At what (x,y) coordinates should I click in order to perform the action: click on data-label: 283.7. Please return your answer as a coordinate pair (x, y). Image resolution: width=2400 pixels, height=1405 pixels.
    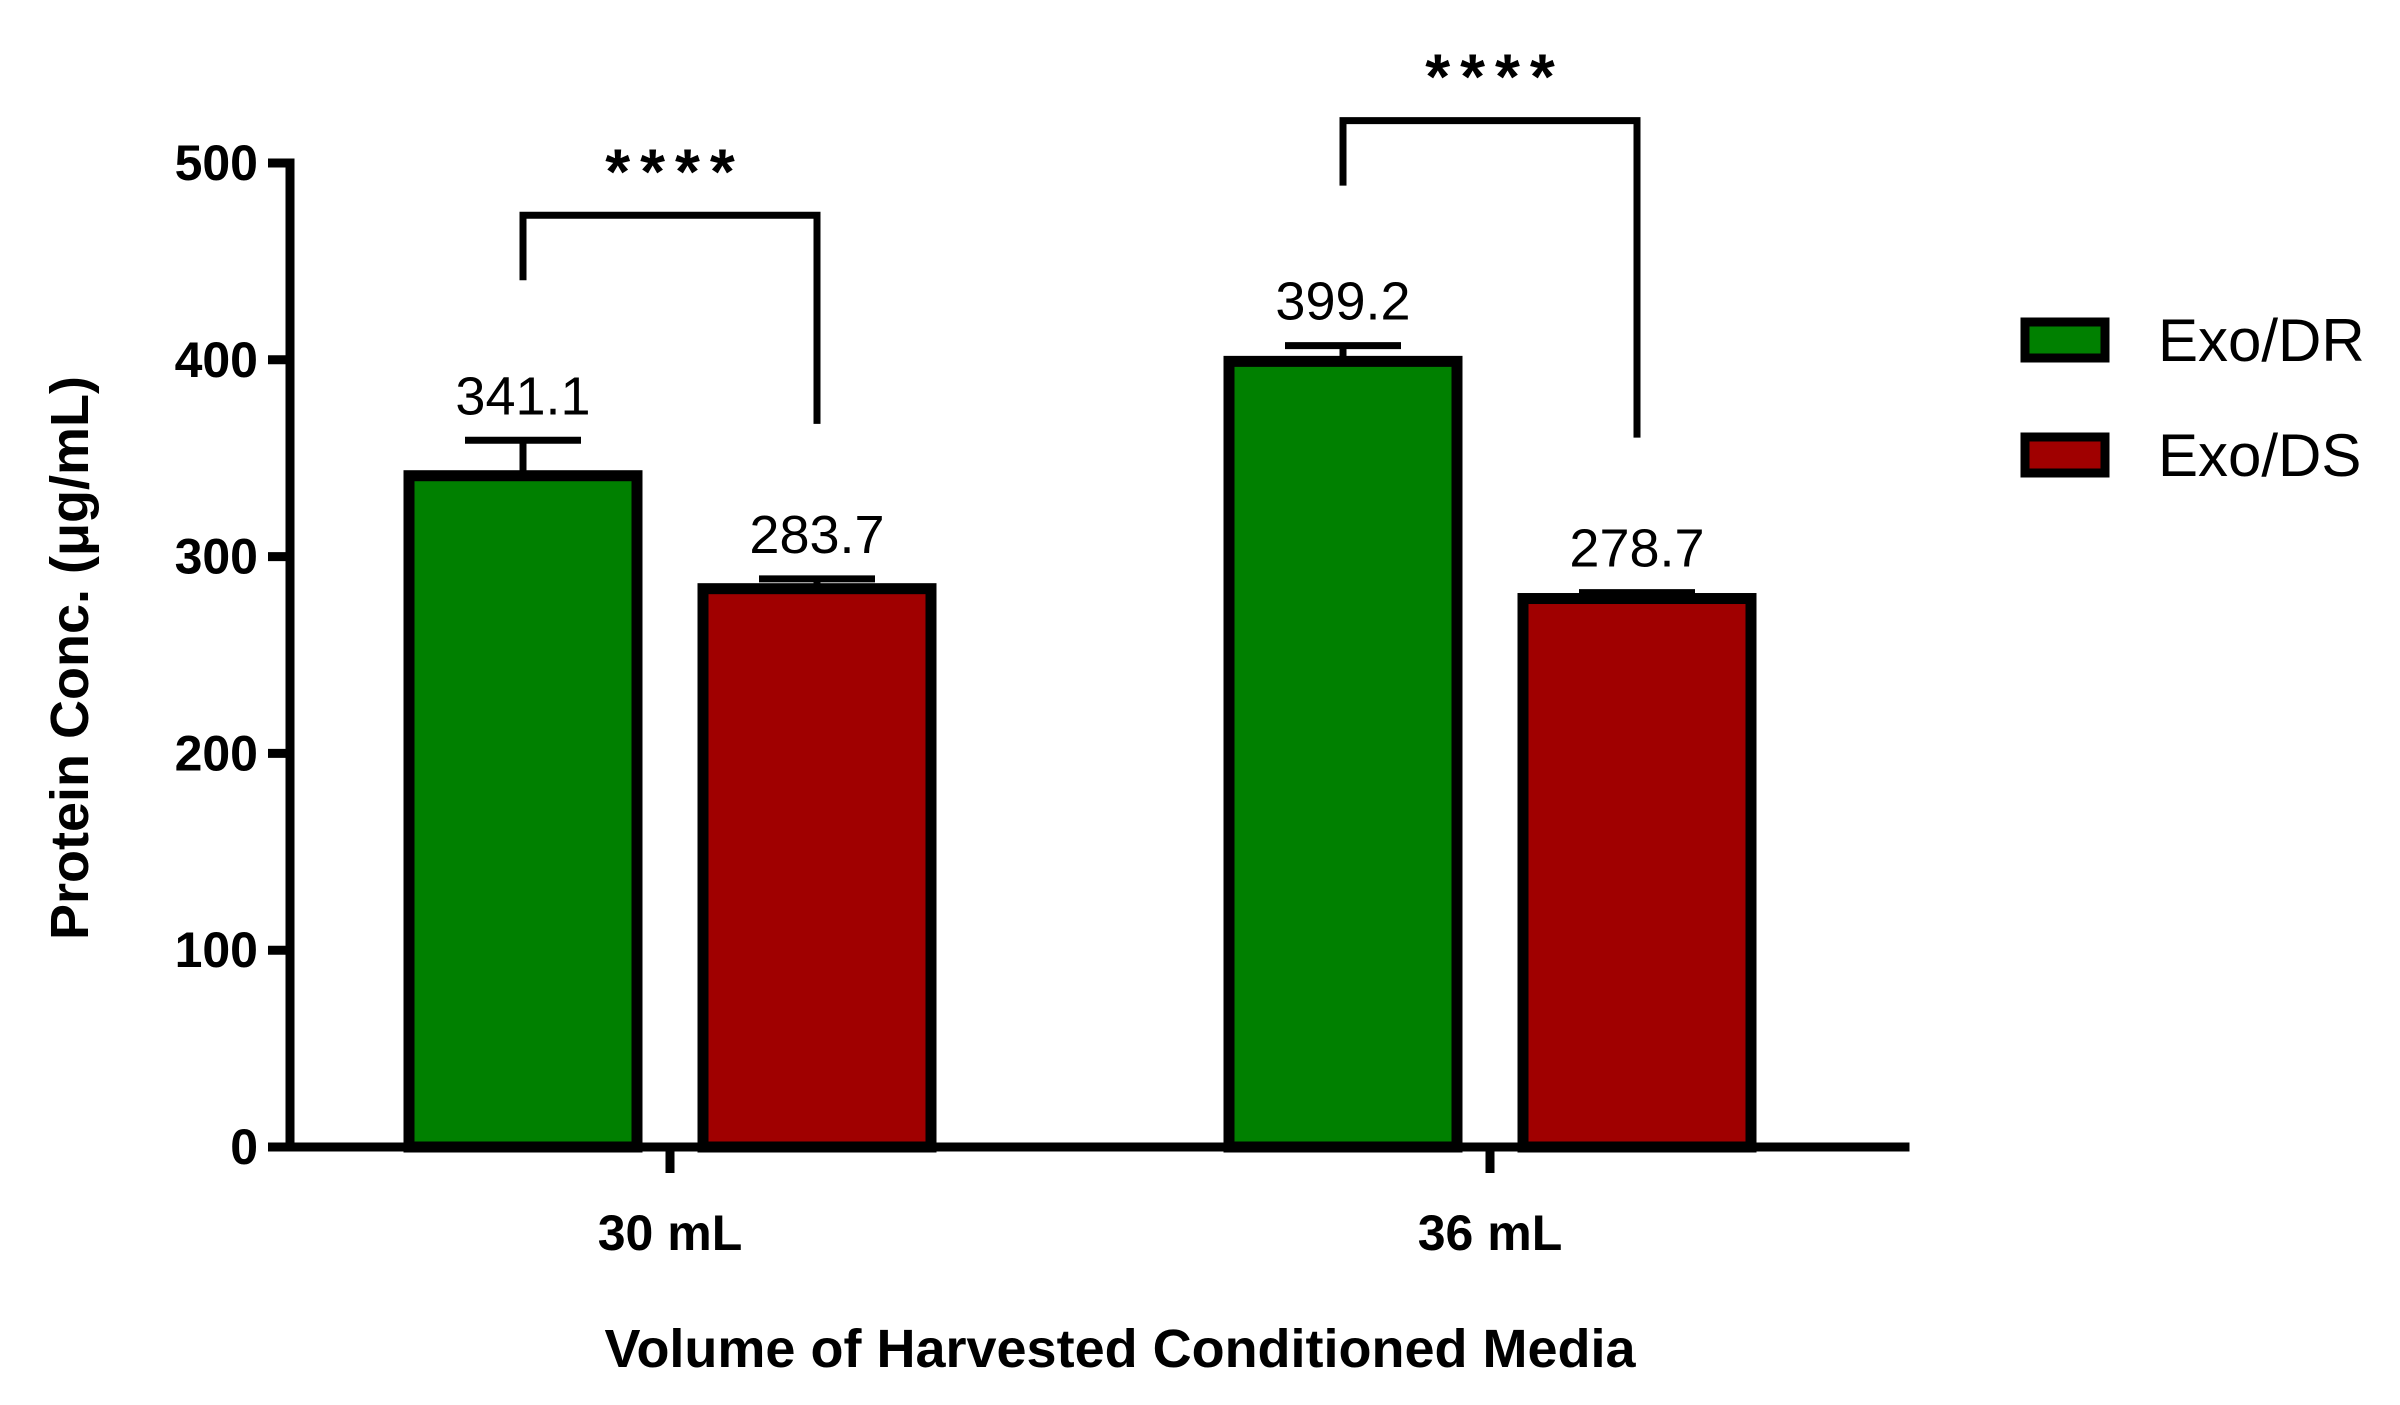
    Looking at the image, I should click on (816, 535).